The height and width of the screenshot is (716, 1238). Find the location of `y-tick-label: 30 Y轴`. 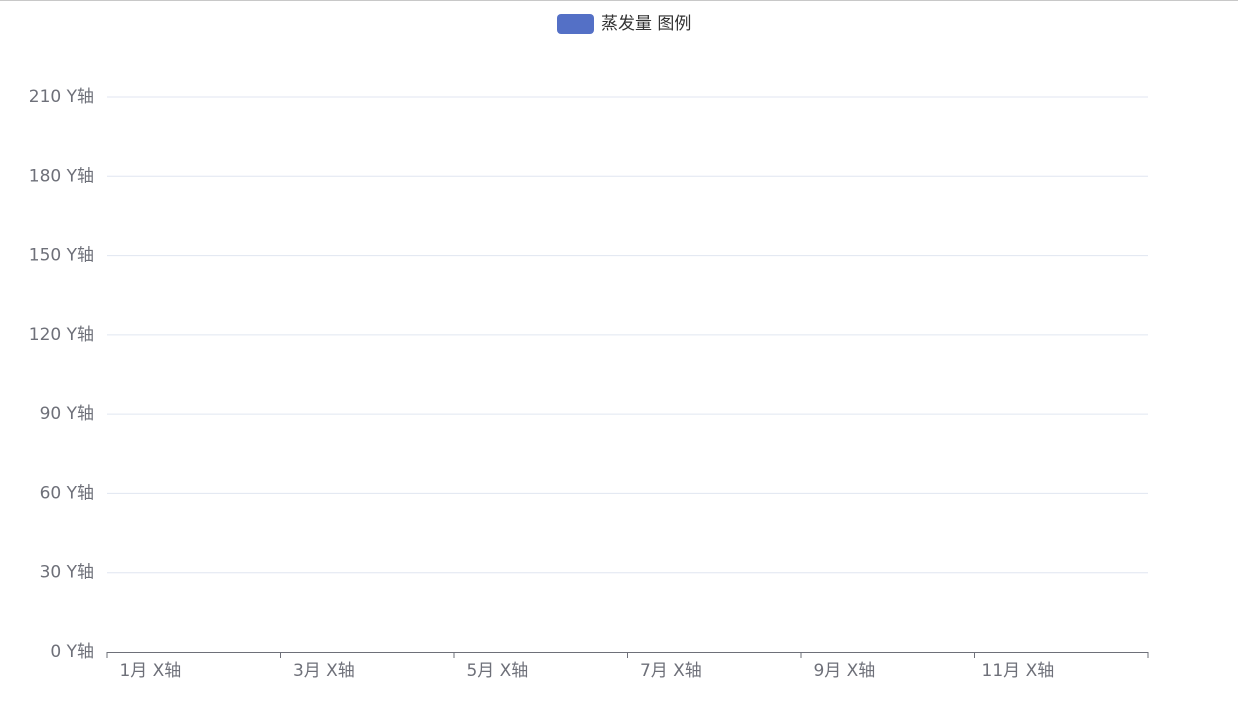

y-tick-label: 30 Y轴 is located at coordinates (67, 573).